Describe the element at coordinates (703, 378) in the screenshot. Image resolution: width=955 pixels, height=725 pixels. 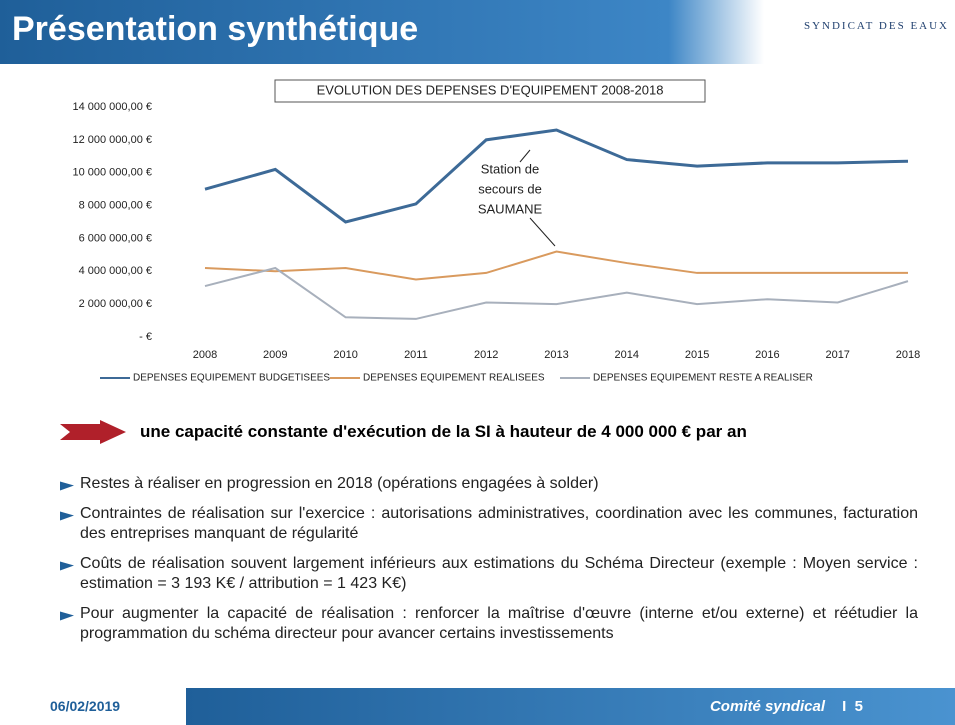
I see `legend-label: DEPENSES EQUIPEMENT RESTE A REALISER` at that location.